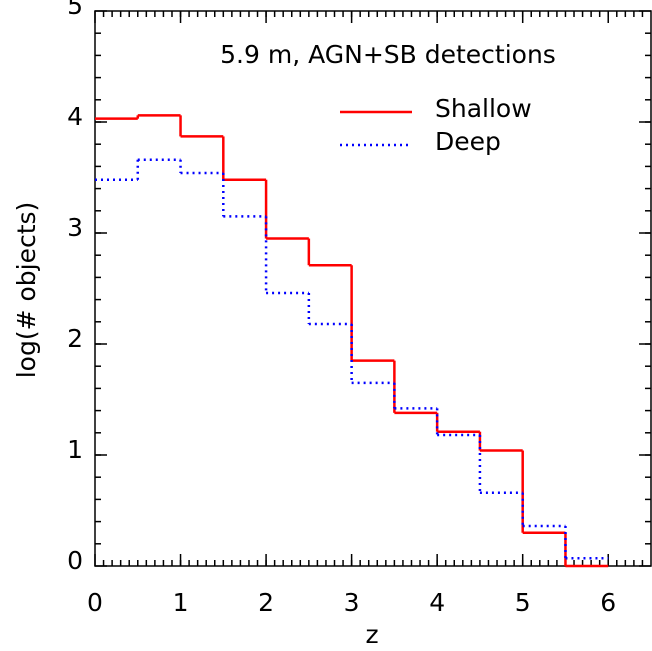 The image size is (652, 651). Describe the element at coordinates (608, 602) in the screenshot. I see `x-tick-label: 6` at that location.